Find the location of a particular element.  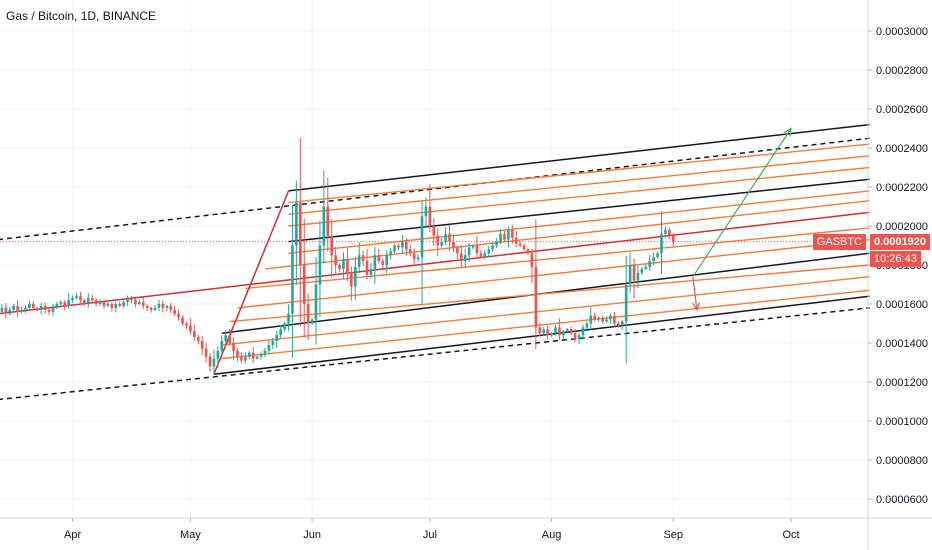

time-axis: Apr May Jun Jul Aug Sep Oct is located at coordinates (466, 529).